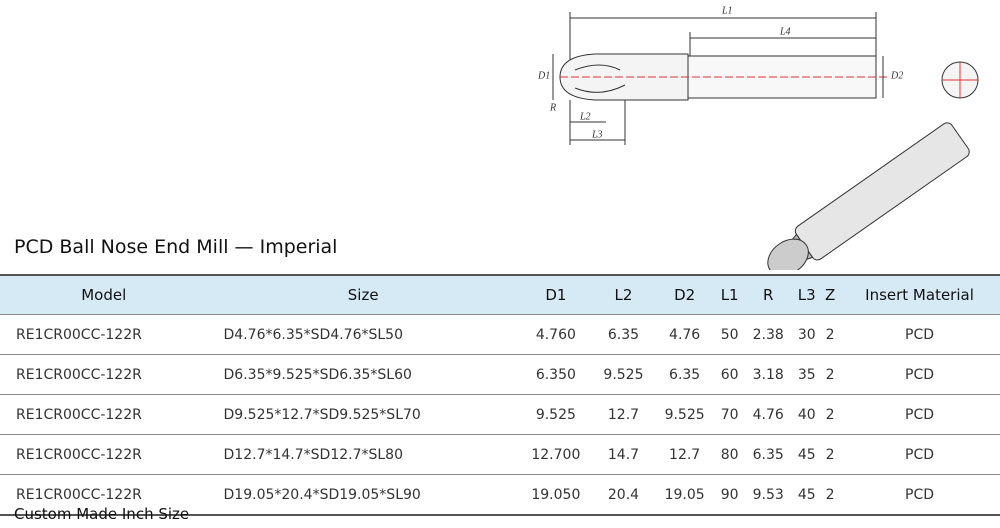 The height and width of the screenshot is (528, 1000). I want to click on table-cell: 90, so click(730, 495).